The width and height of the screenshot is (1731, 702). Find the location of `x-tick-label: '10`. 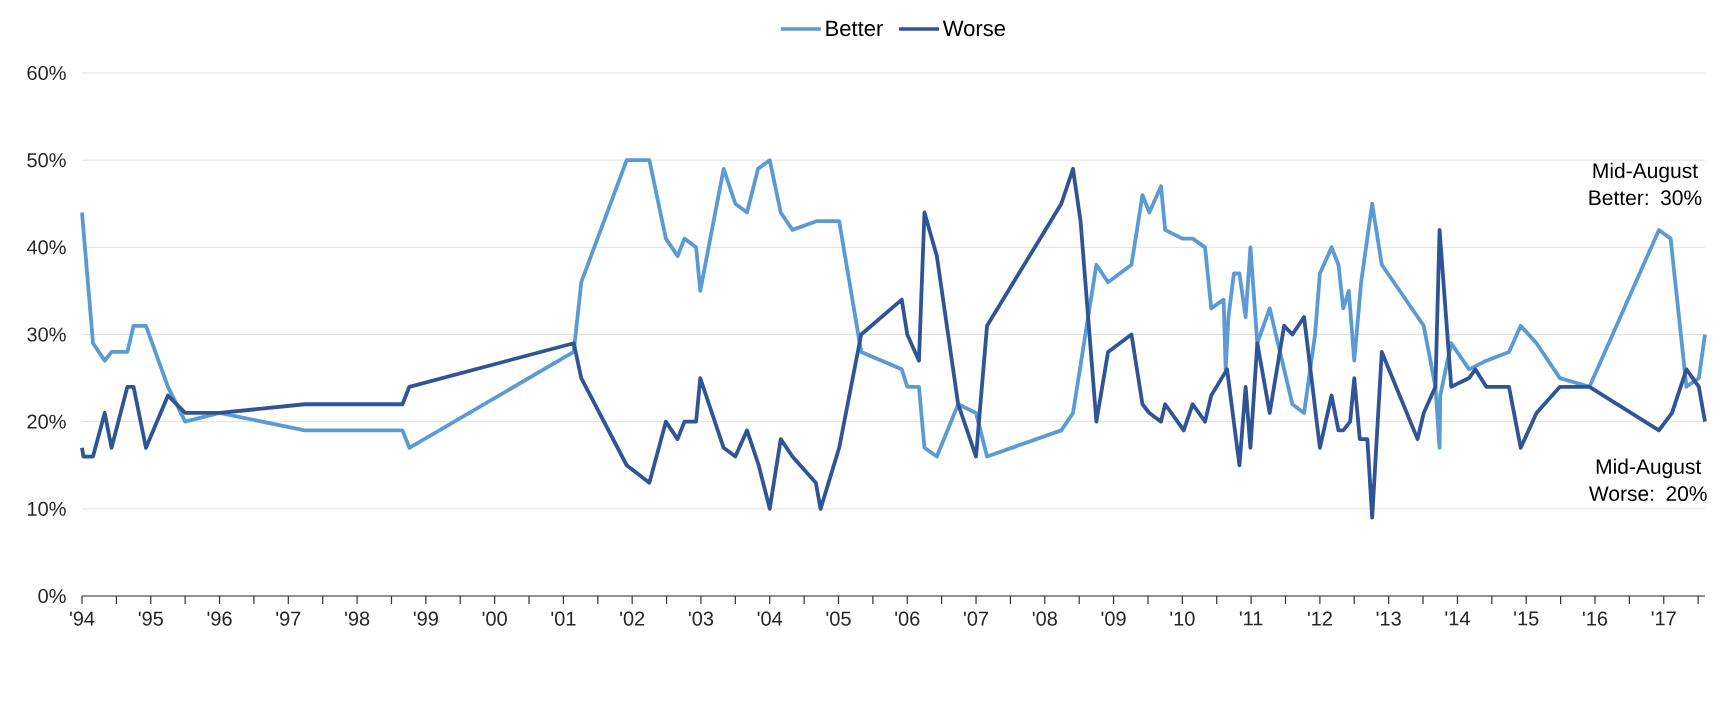

x-tick-label: '10 is located at coordinates (1182, 618).